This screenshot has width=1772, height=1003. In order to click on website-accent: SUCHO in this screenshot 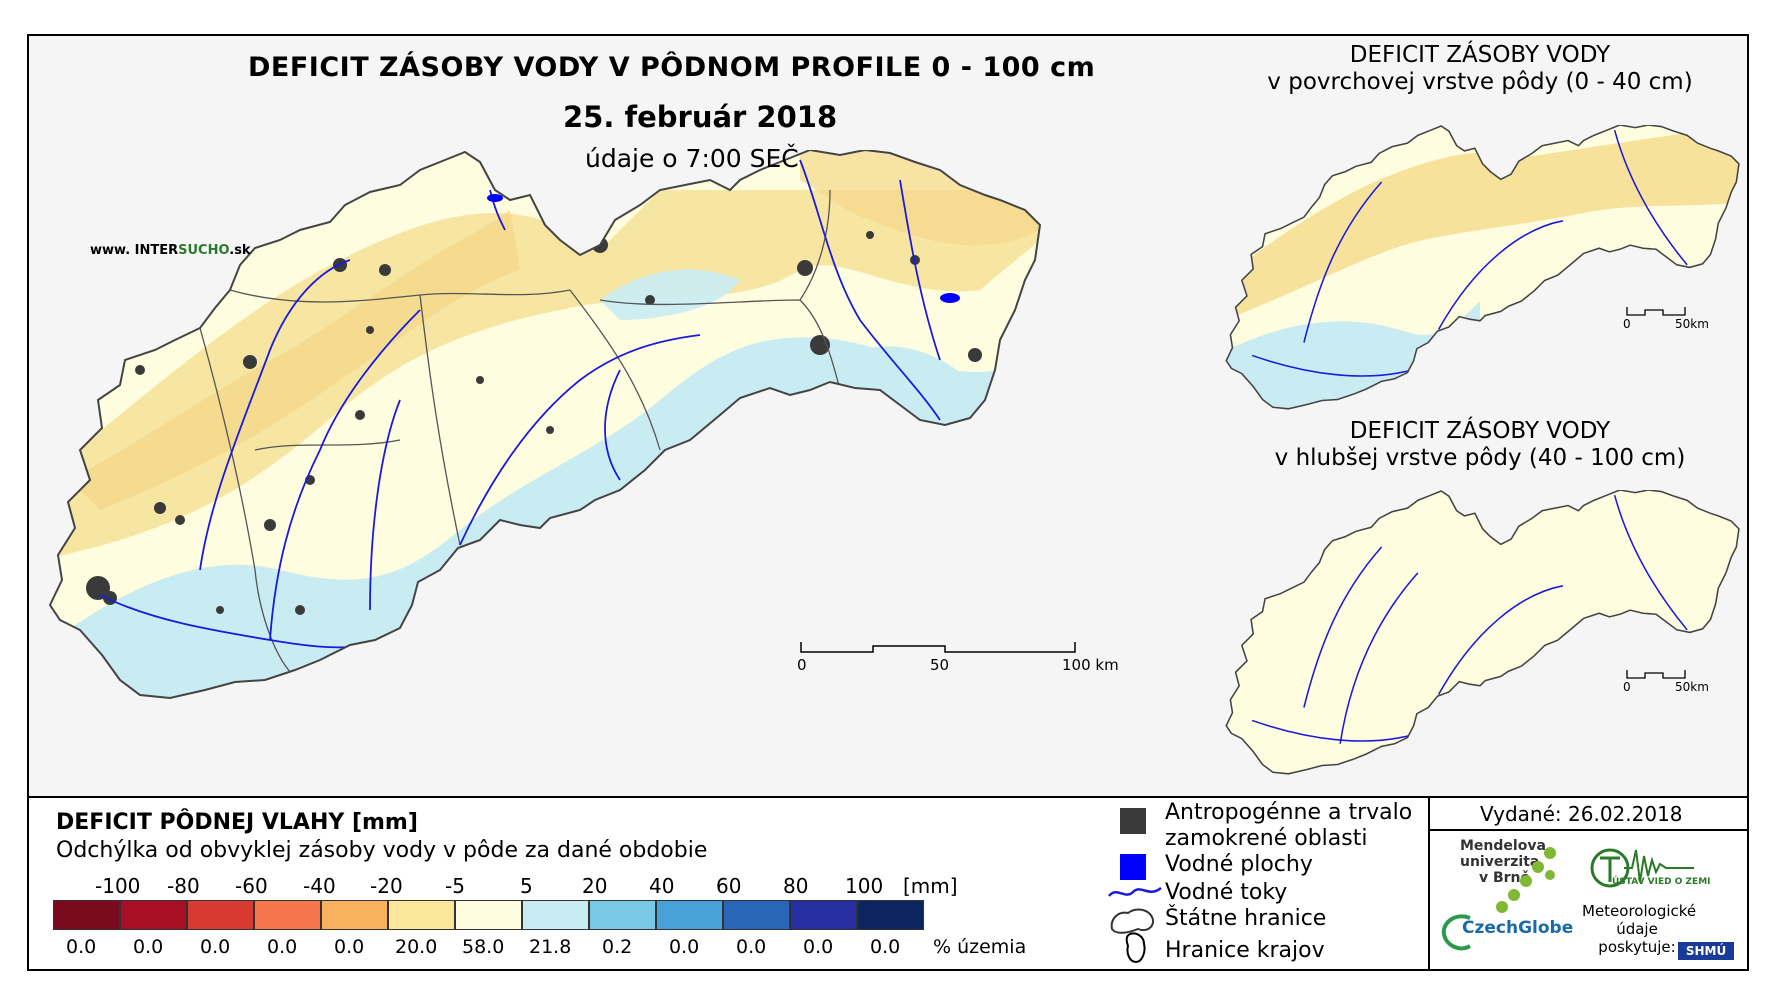, I will do `click(204, 250)`.